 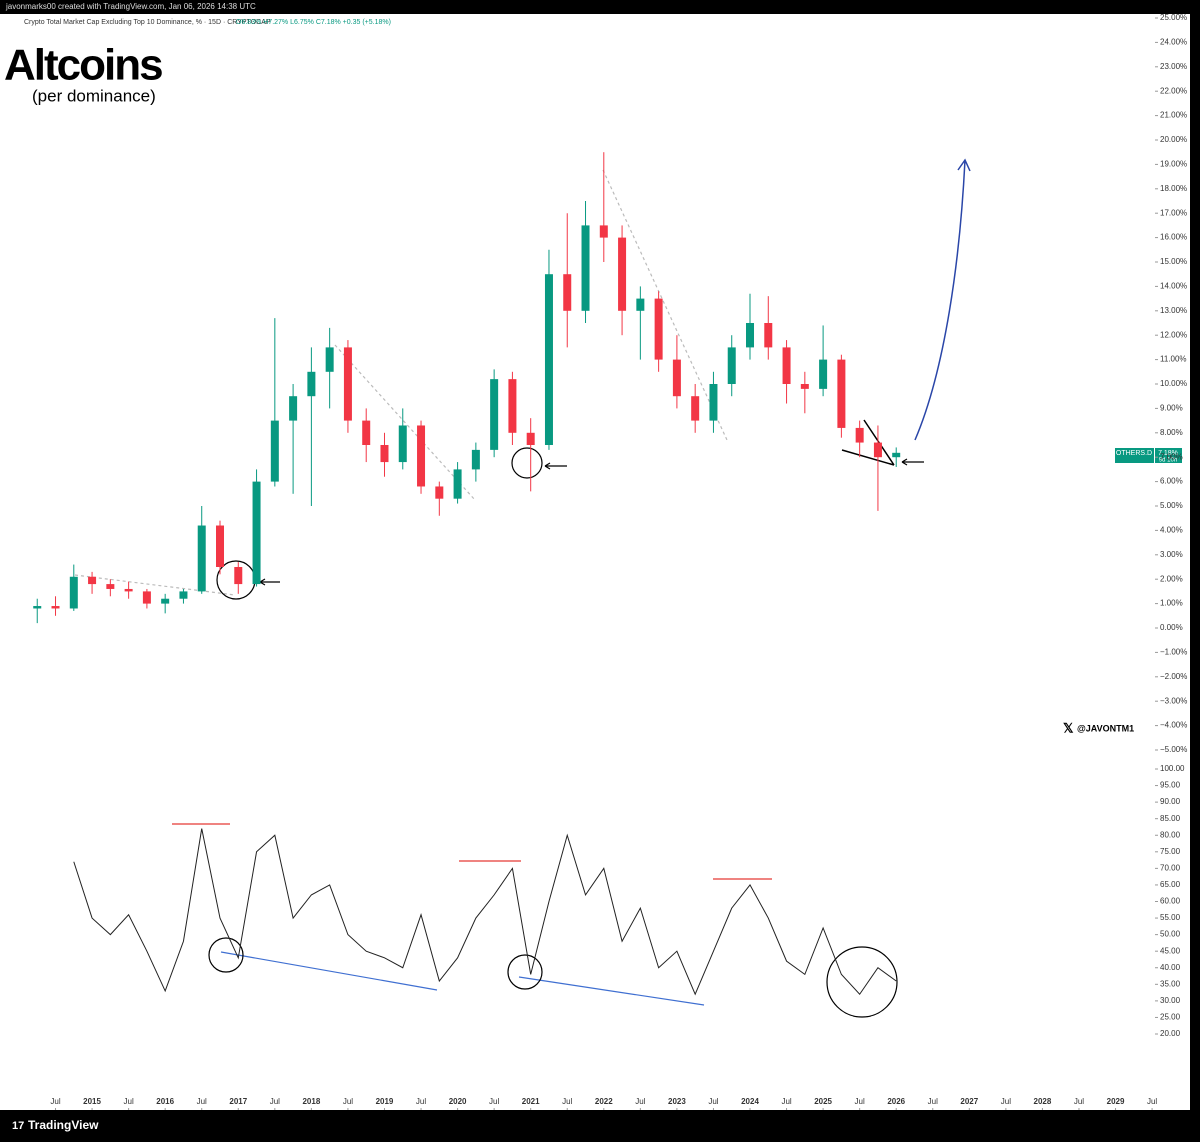 What do you see at coordinates (1173, 42) in the screenshot?
I see `y-tick-label: 24.00%` at bounding box center [1173, 42].